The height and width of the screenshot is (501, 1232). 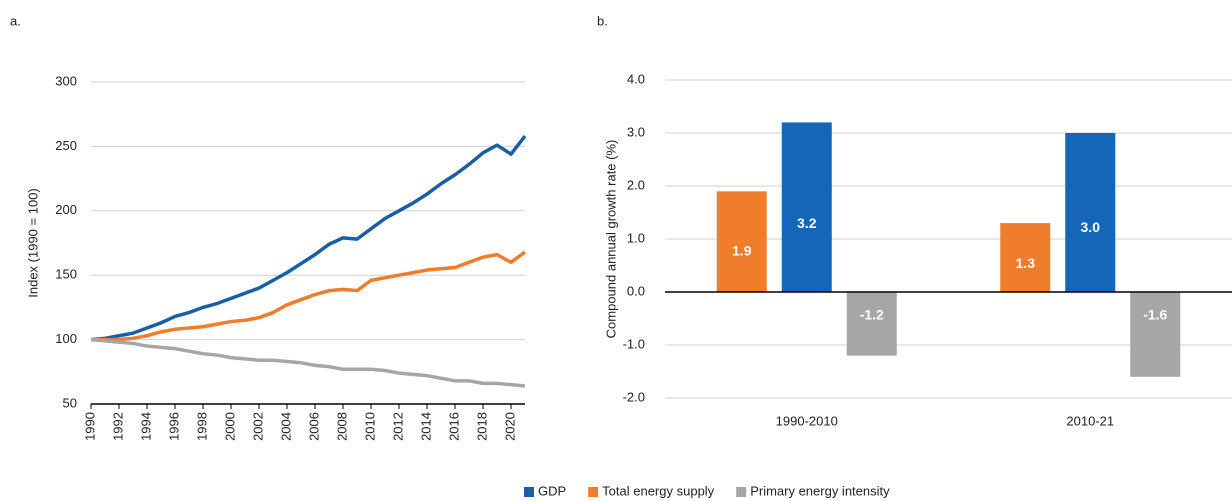 What do you see at coordinates (425, 426) in the screenshot?
I see `x-tick-label: 2014` at bounding box center [425, 426].